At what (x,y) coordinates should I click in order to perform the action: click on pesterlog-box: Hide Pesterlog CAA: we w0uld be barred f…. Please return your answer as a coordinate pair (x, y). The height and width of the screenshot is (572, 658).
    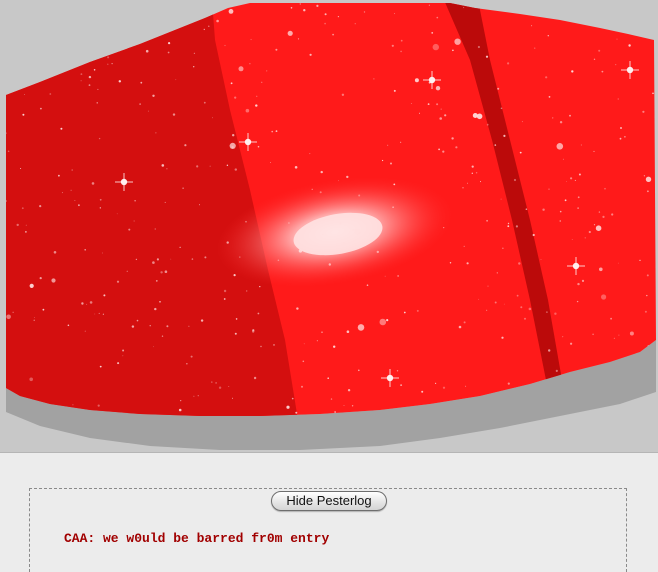
    Looking at the image, I should click on (328, 530).